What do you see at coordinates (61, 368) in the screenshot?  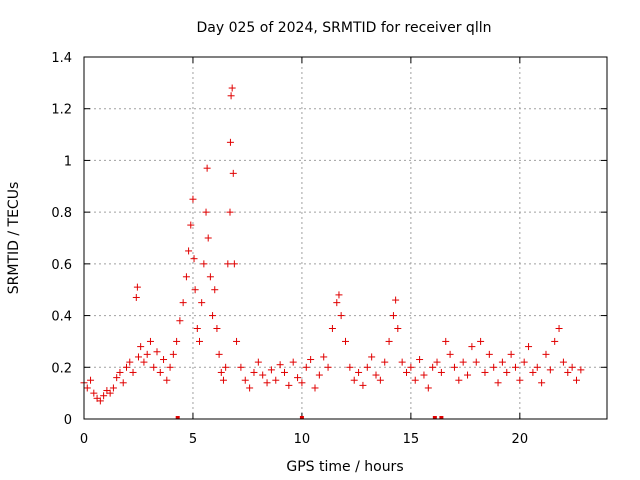 I see `y-tick-label: 0.2` at bounding box center [61, 368].